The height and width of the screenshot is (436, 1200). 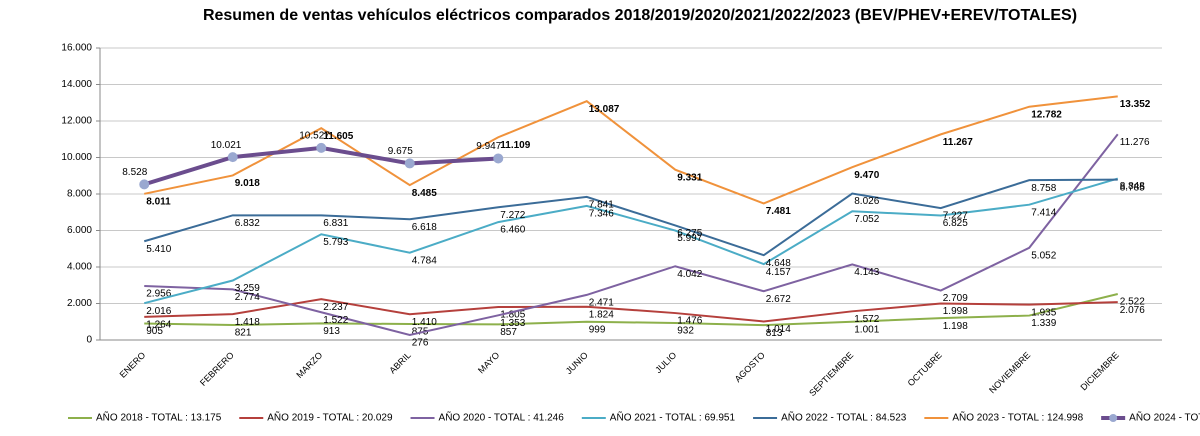 What do you see at coordinates (689, 238) in the screenshot?
I see `data-label: 5.997` at bounding box center [689, 238].